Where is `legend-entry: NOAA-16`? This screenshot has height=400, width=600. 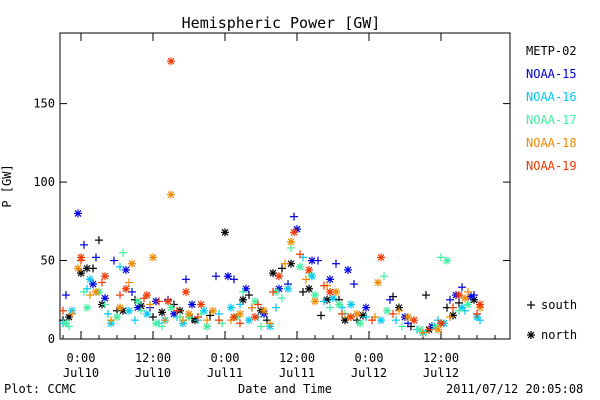 legend-entry: NOAA-16 is located at coordinates (551, 97).